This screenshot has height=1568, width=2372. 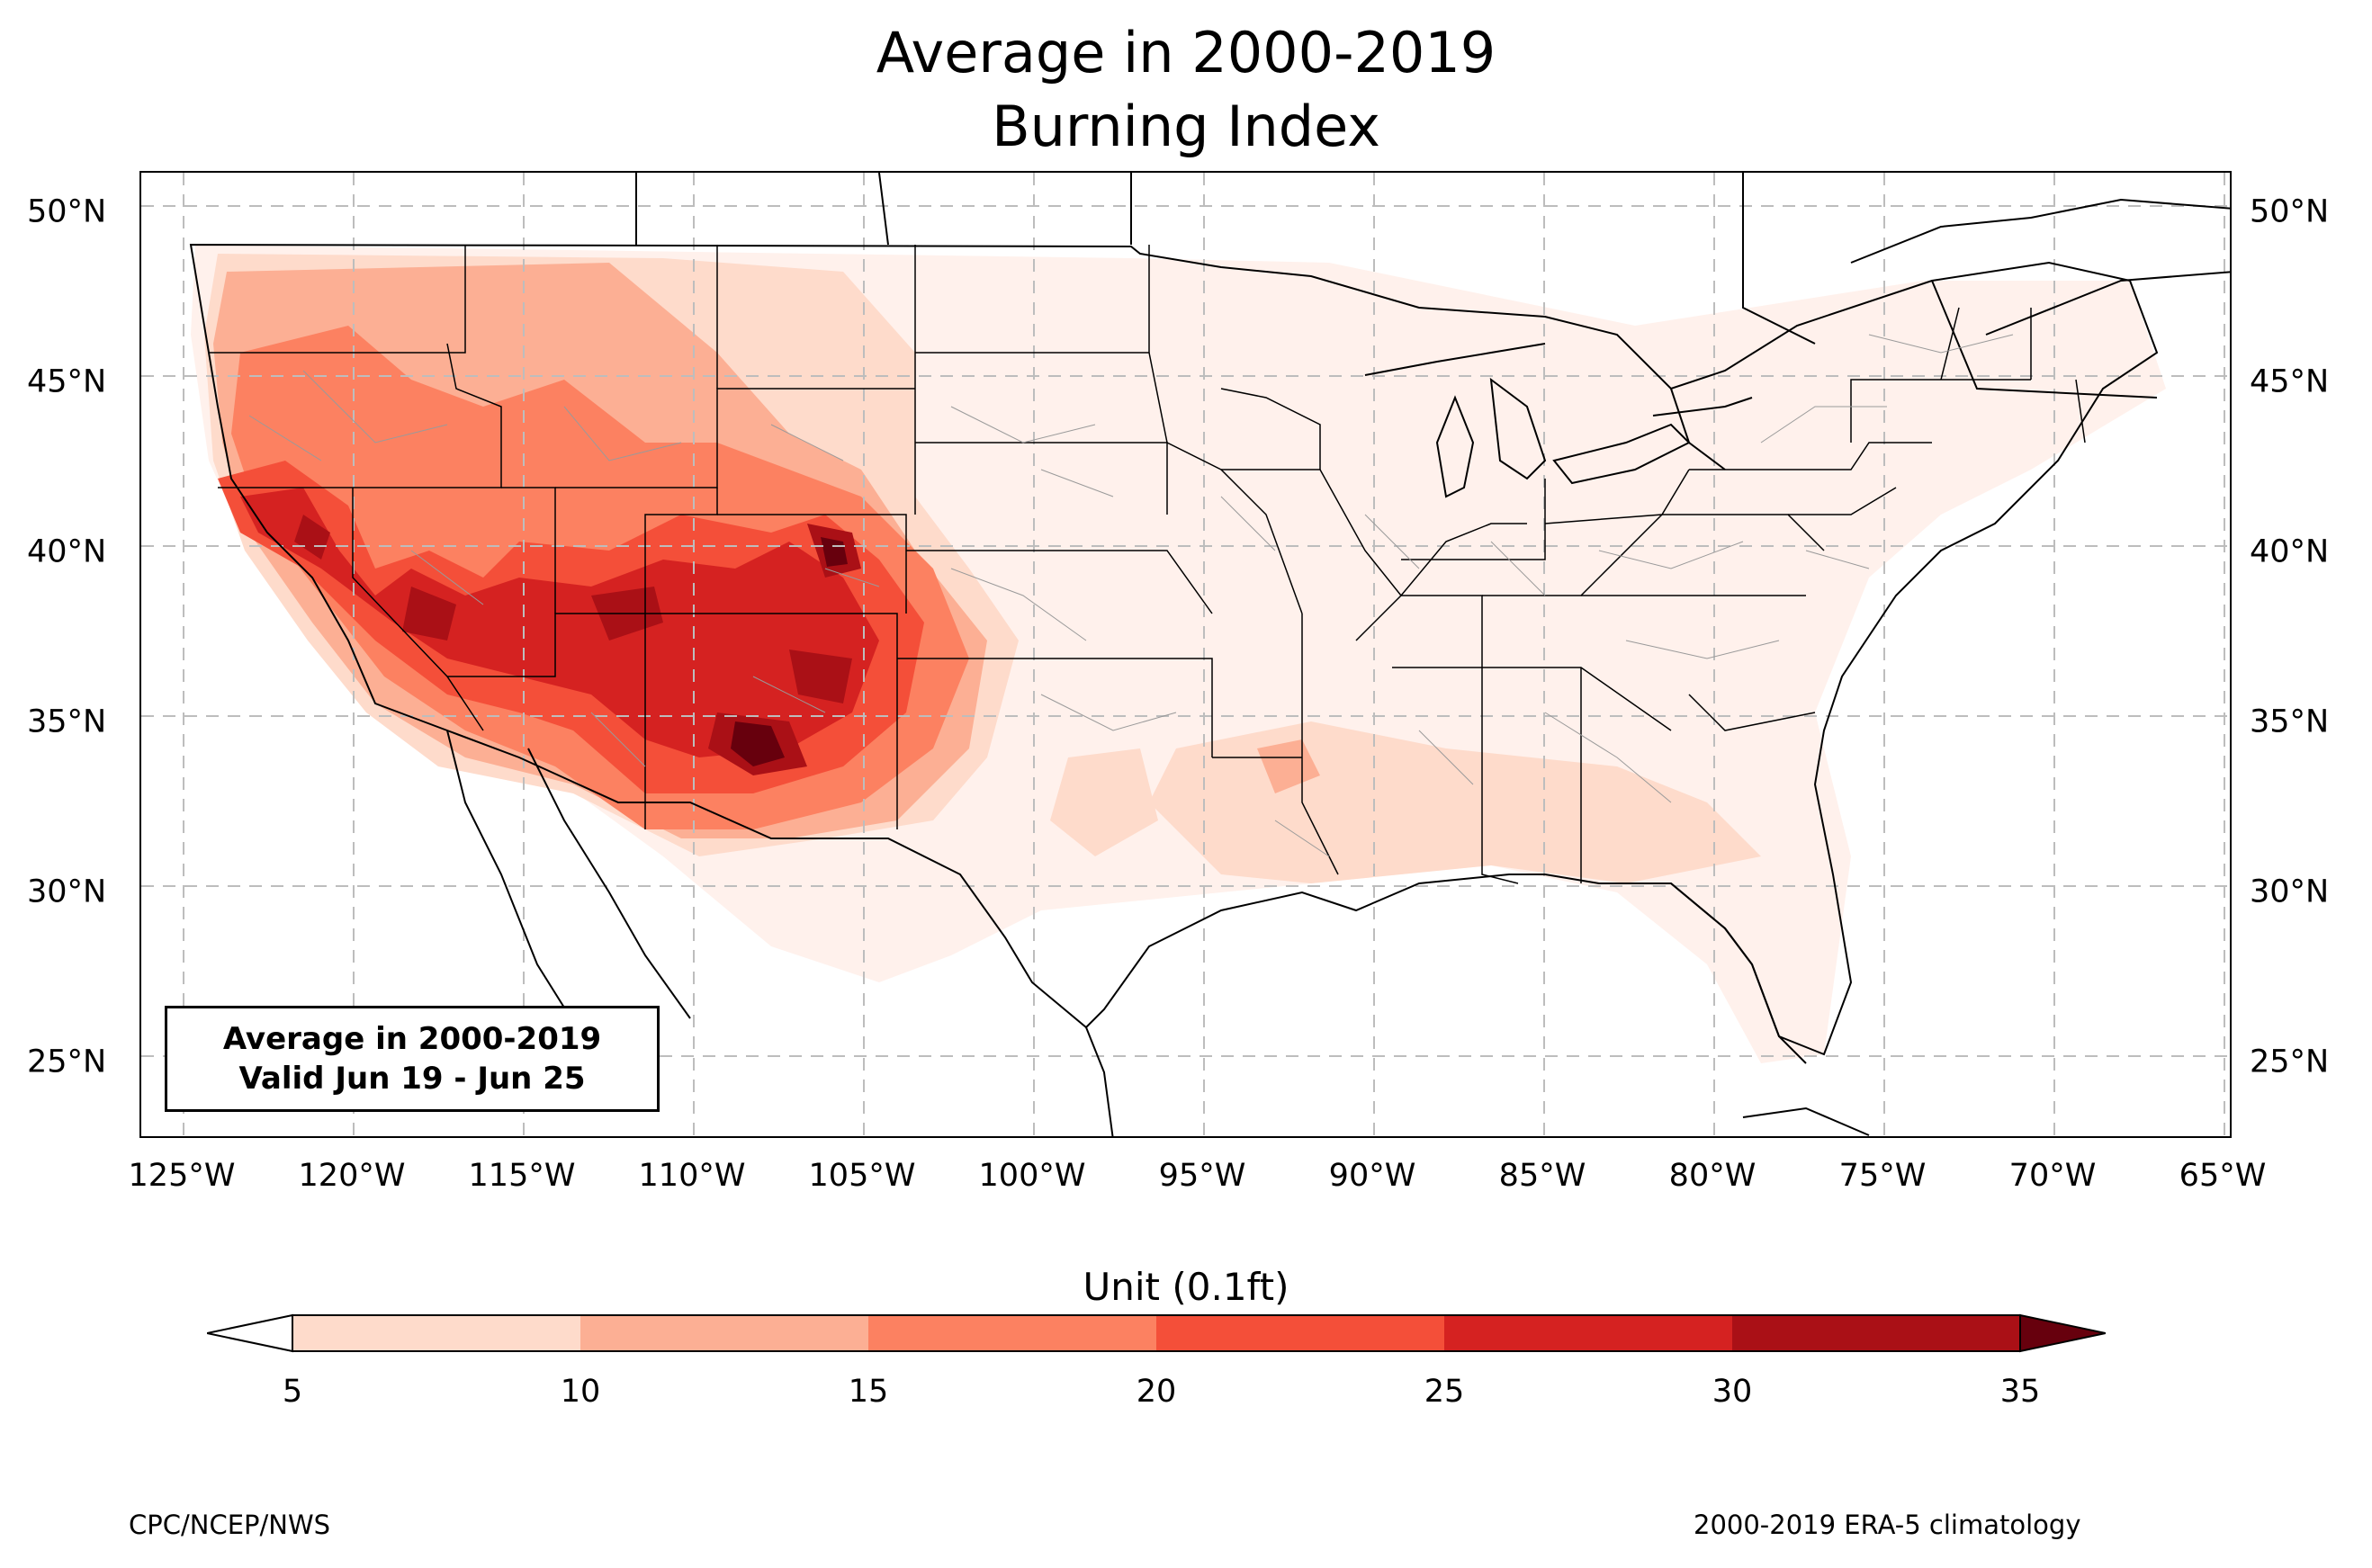 I want to click on colorbar, so click(x=1156, y=1333).